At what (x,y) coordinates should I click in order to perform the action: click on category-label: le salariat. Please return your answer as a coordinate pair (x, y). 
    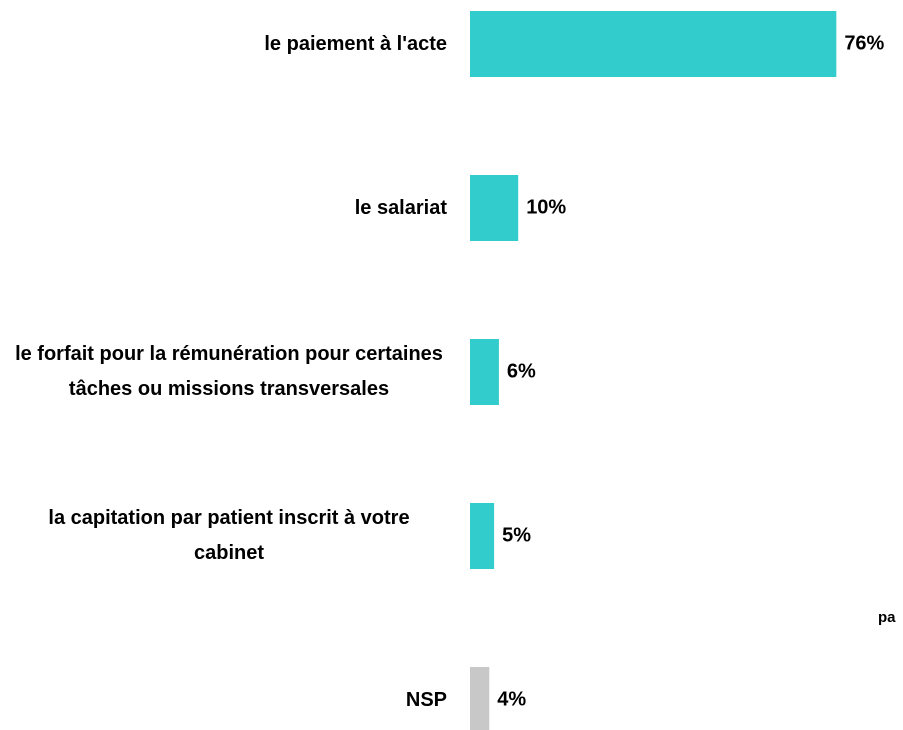
    Looking at the image, I should click on (400, 207).